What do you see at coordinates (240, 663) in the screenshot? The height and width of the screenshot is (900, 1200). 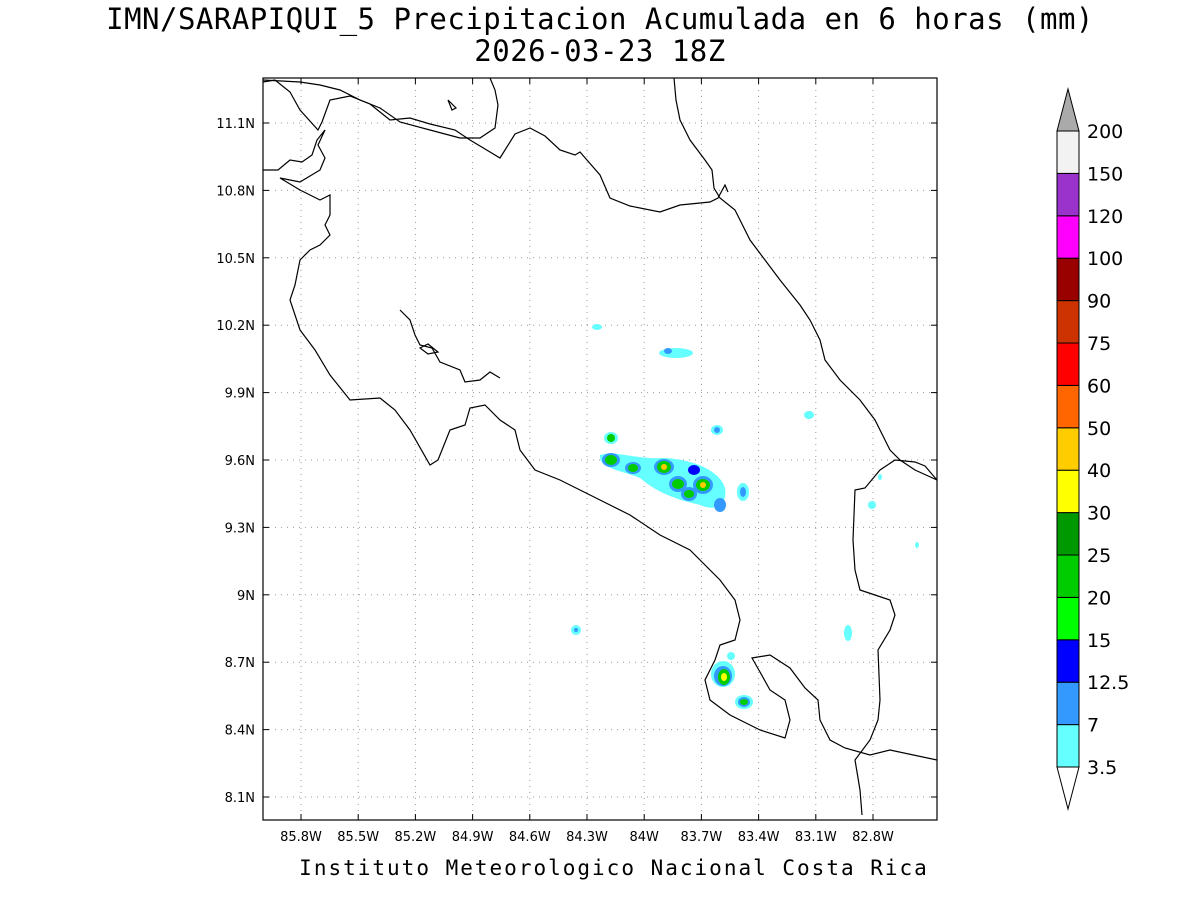 I see `lat-tick-label: 8.7N` at bounding box center [240, 663].